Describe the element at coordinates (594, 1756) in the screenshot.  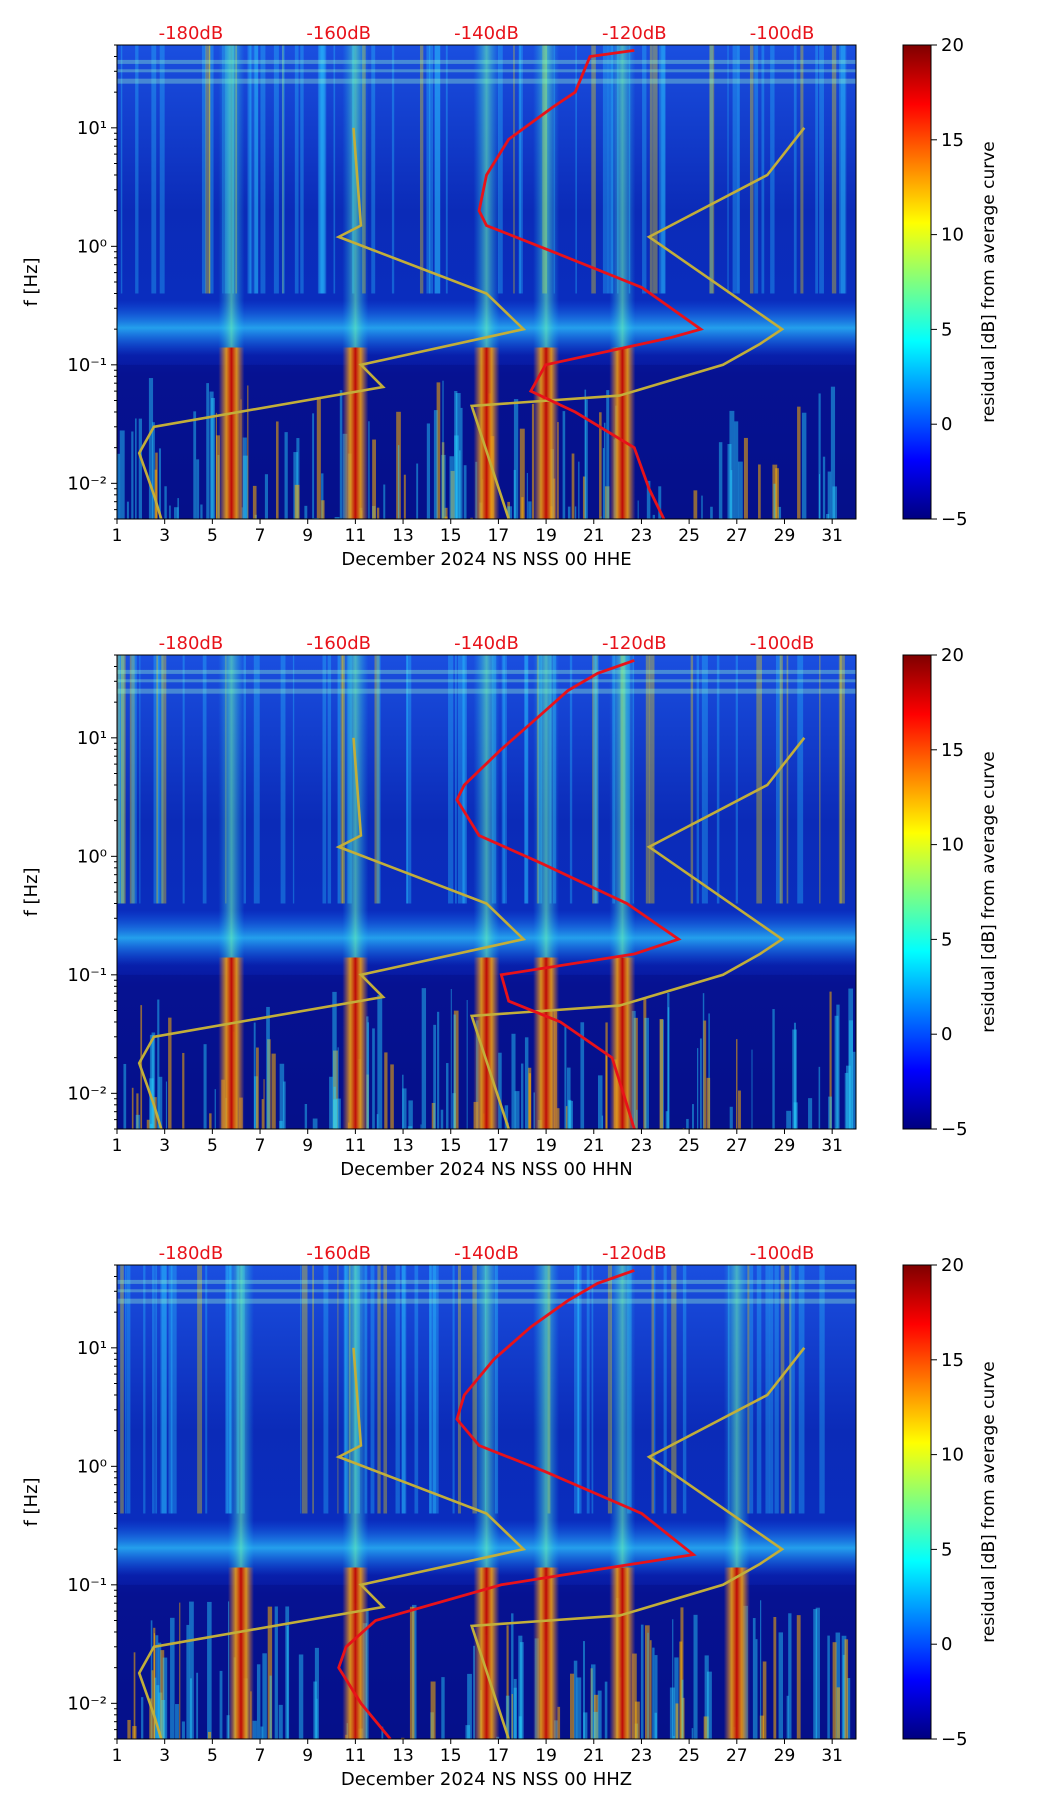
I see `x-tick-label: 21` at that location.